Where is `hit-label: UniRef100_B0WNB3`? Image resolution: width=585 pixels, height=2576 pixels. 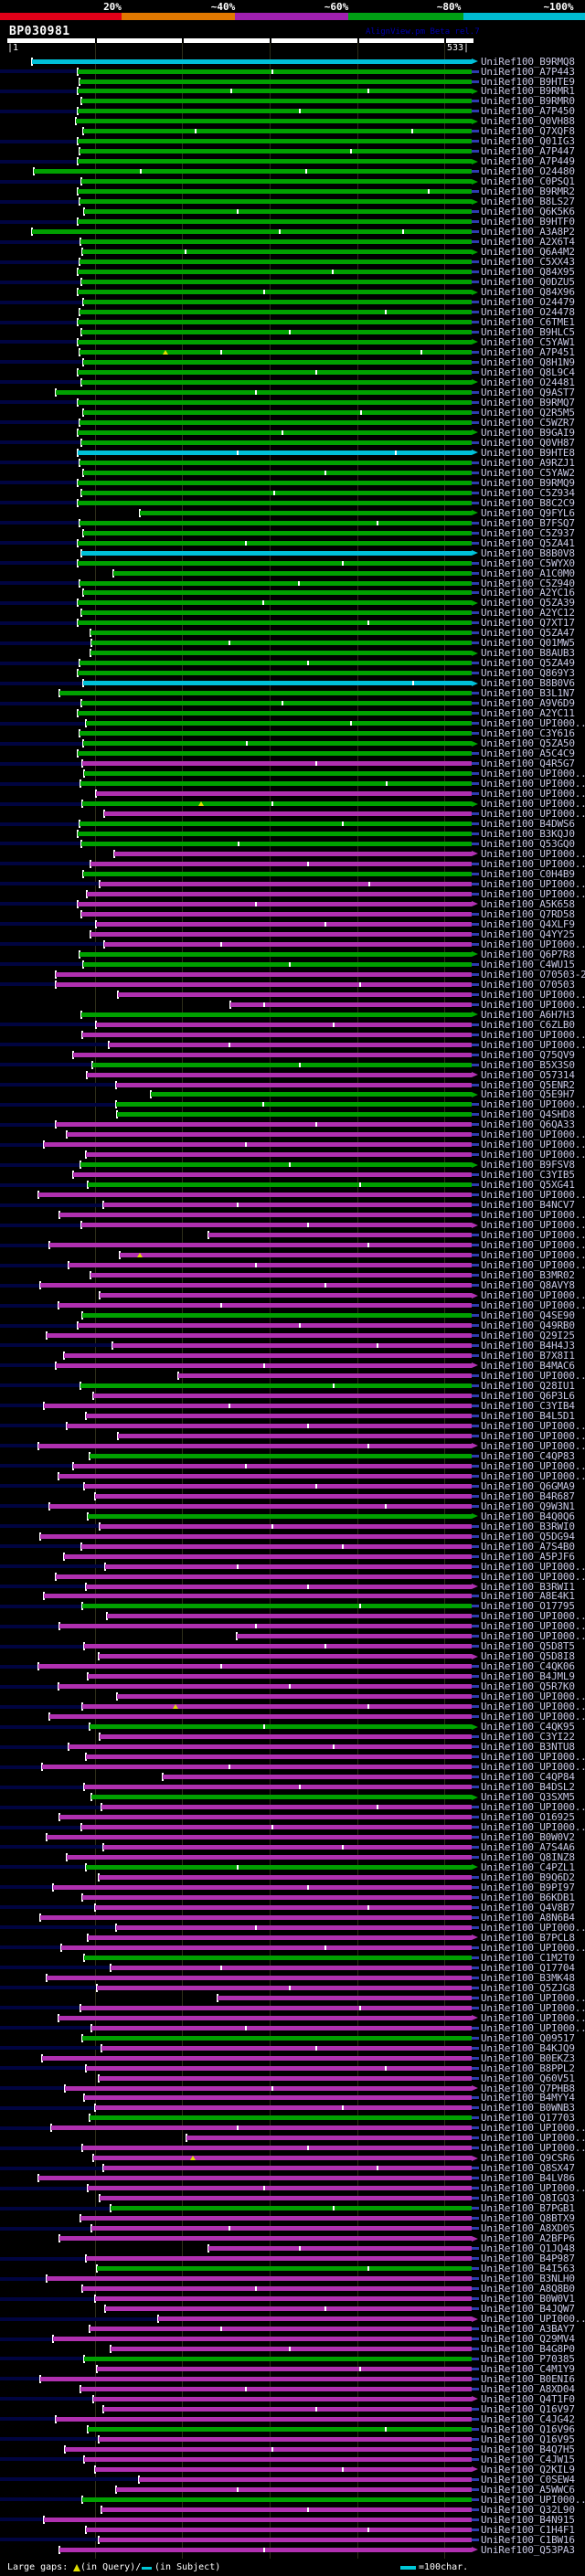 hit-label: UniRef100_B0WNB3 is located at coordinates (528, 2108).